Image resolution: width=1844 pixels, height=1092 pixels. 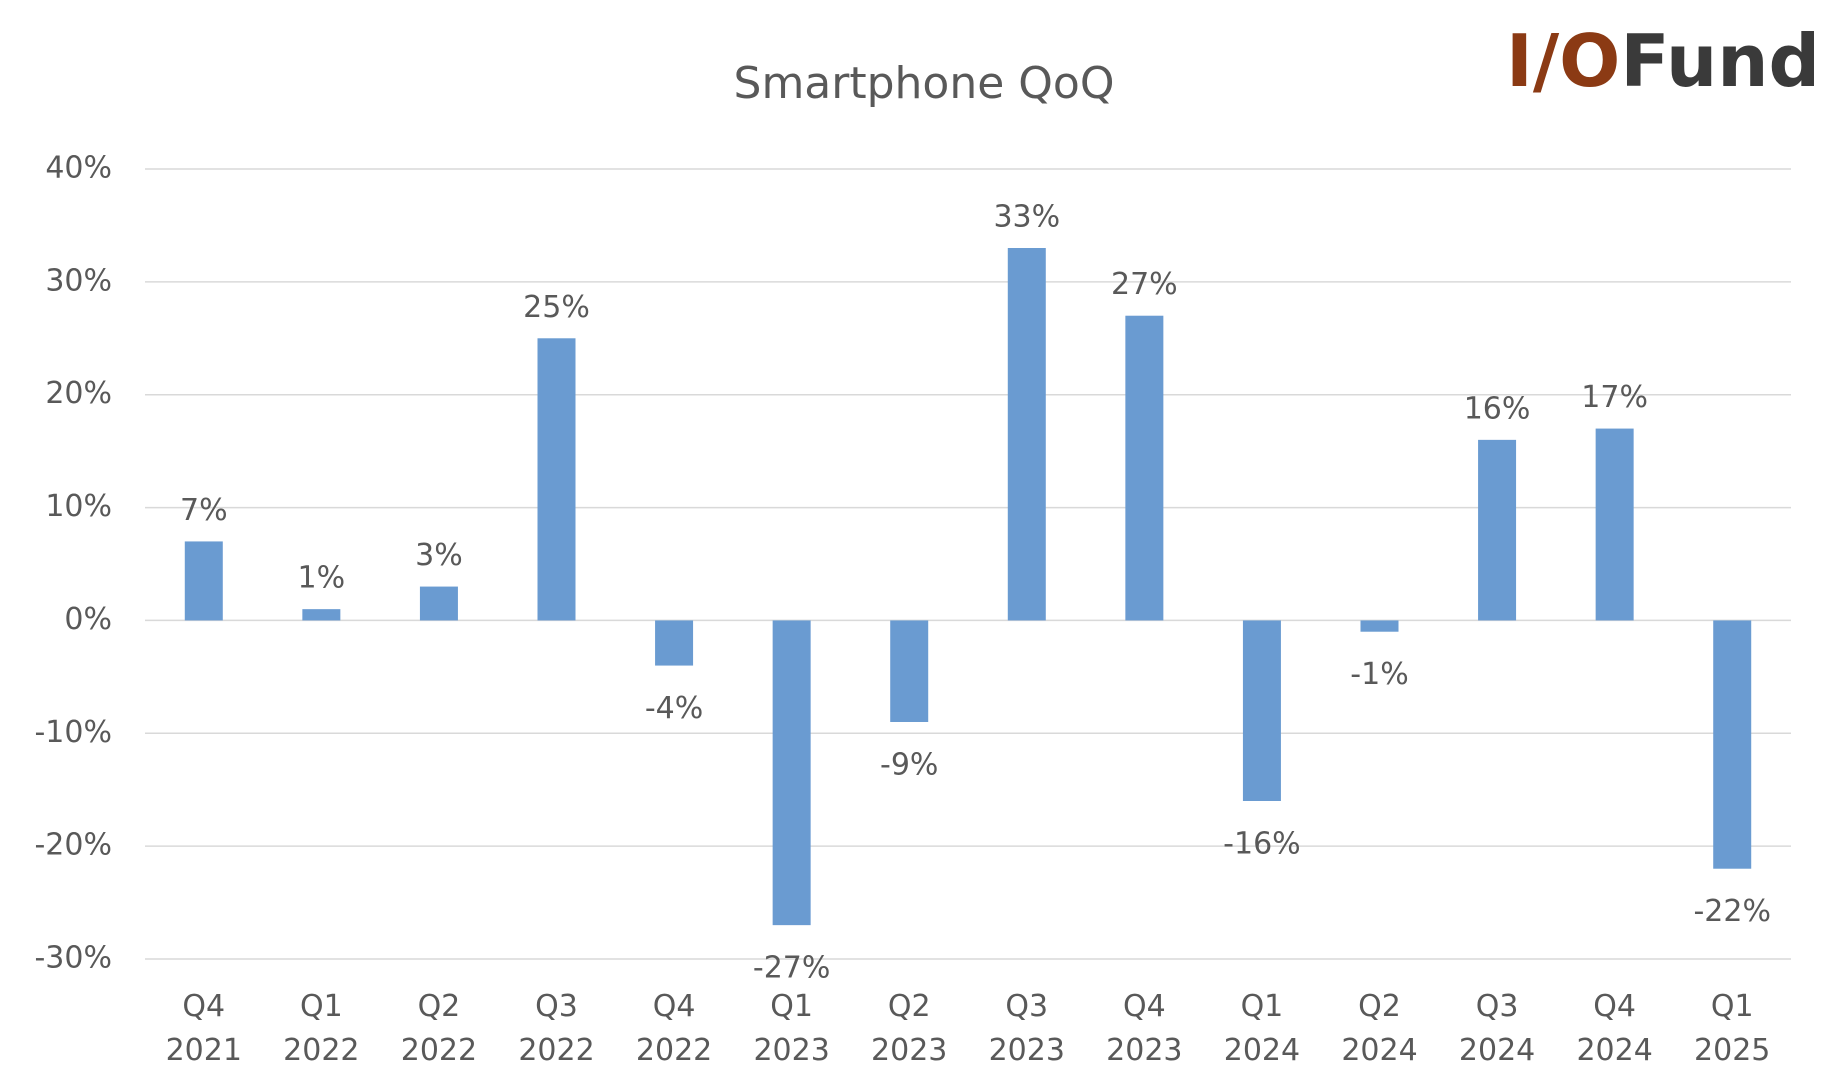 What do you see at coordinates (924, 83) in the screenshot?
I see `chart-title: Smartphone QoQ` at bounding box center [924, 83].